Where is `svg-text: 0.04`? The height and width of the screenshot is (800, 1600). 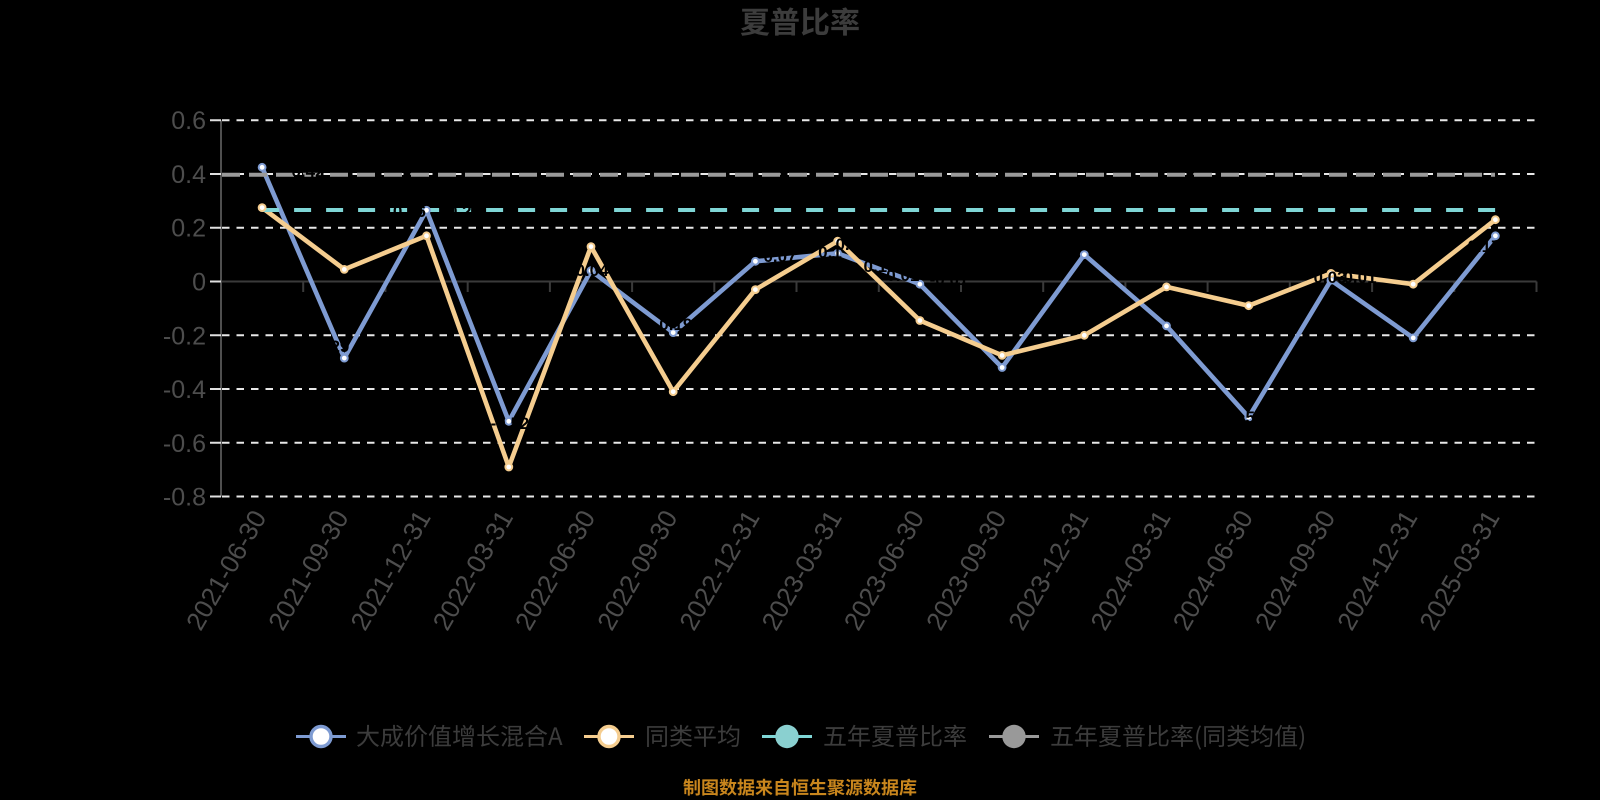 svg-text: 0.04 is located at coordinates (592, 270).